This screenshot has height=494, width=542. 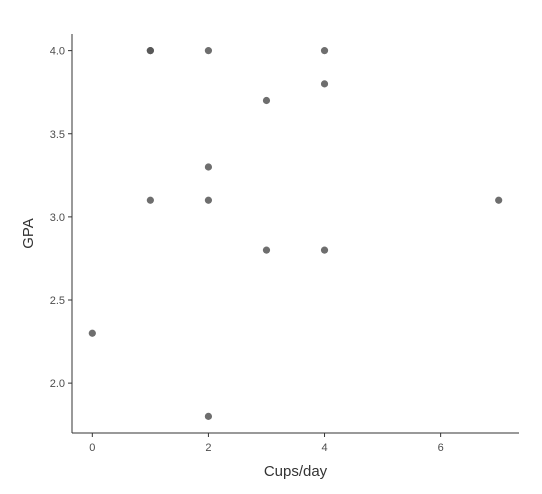 What do you see at coordinates (266, 443) in the screenshot?
I see `x-ticks: 0 2 4 6` at bounding box center [266, 443].